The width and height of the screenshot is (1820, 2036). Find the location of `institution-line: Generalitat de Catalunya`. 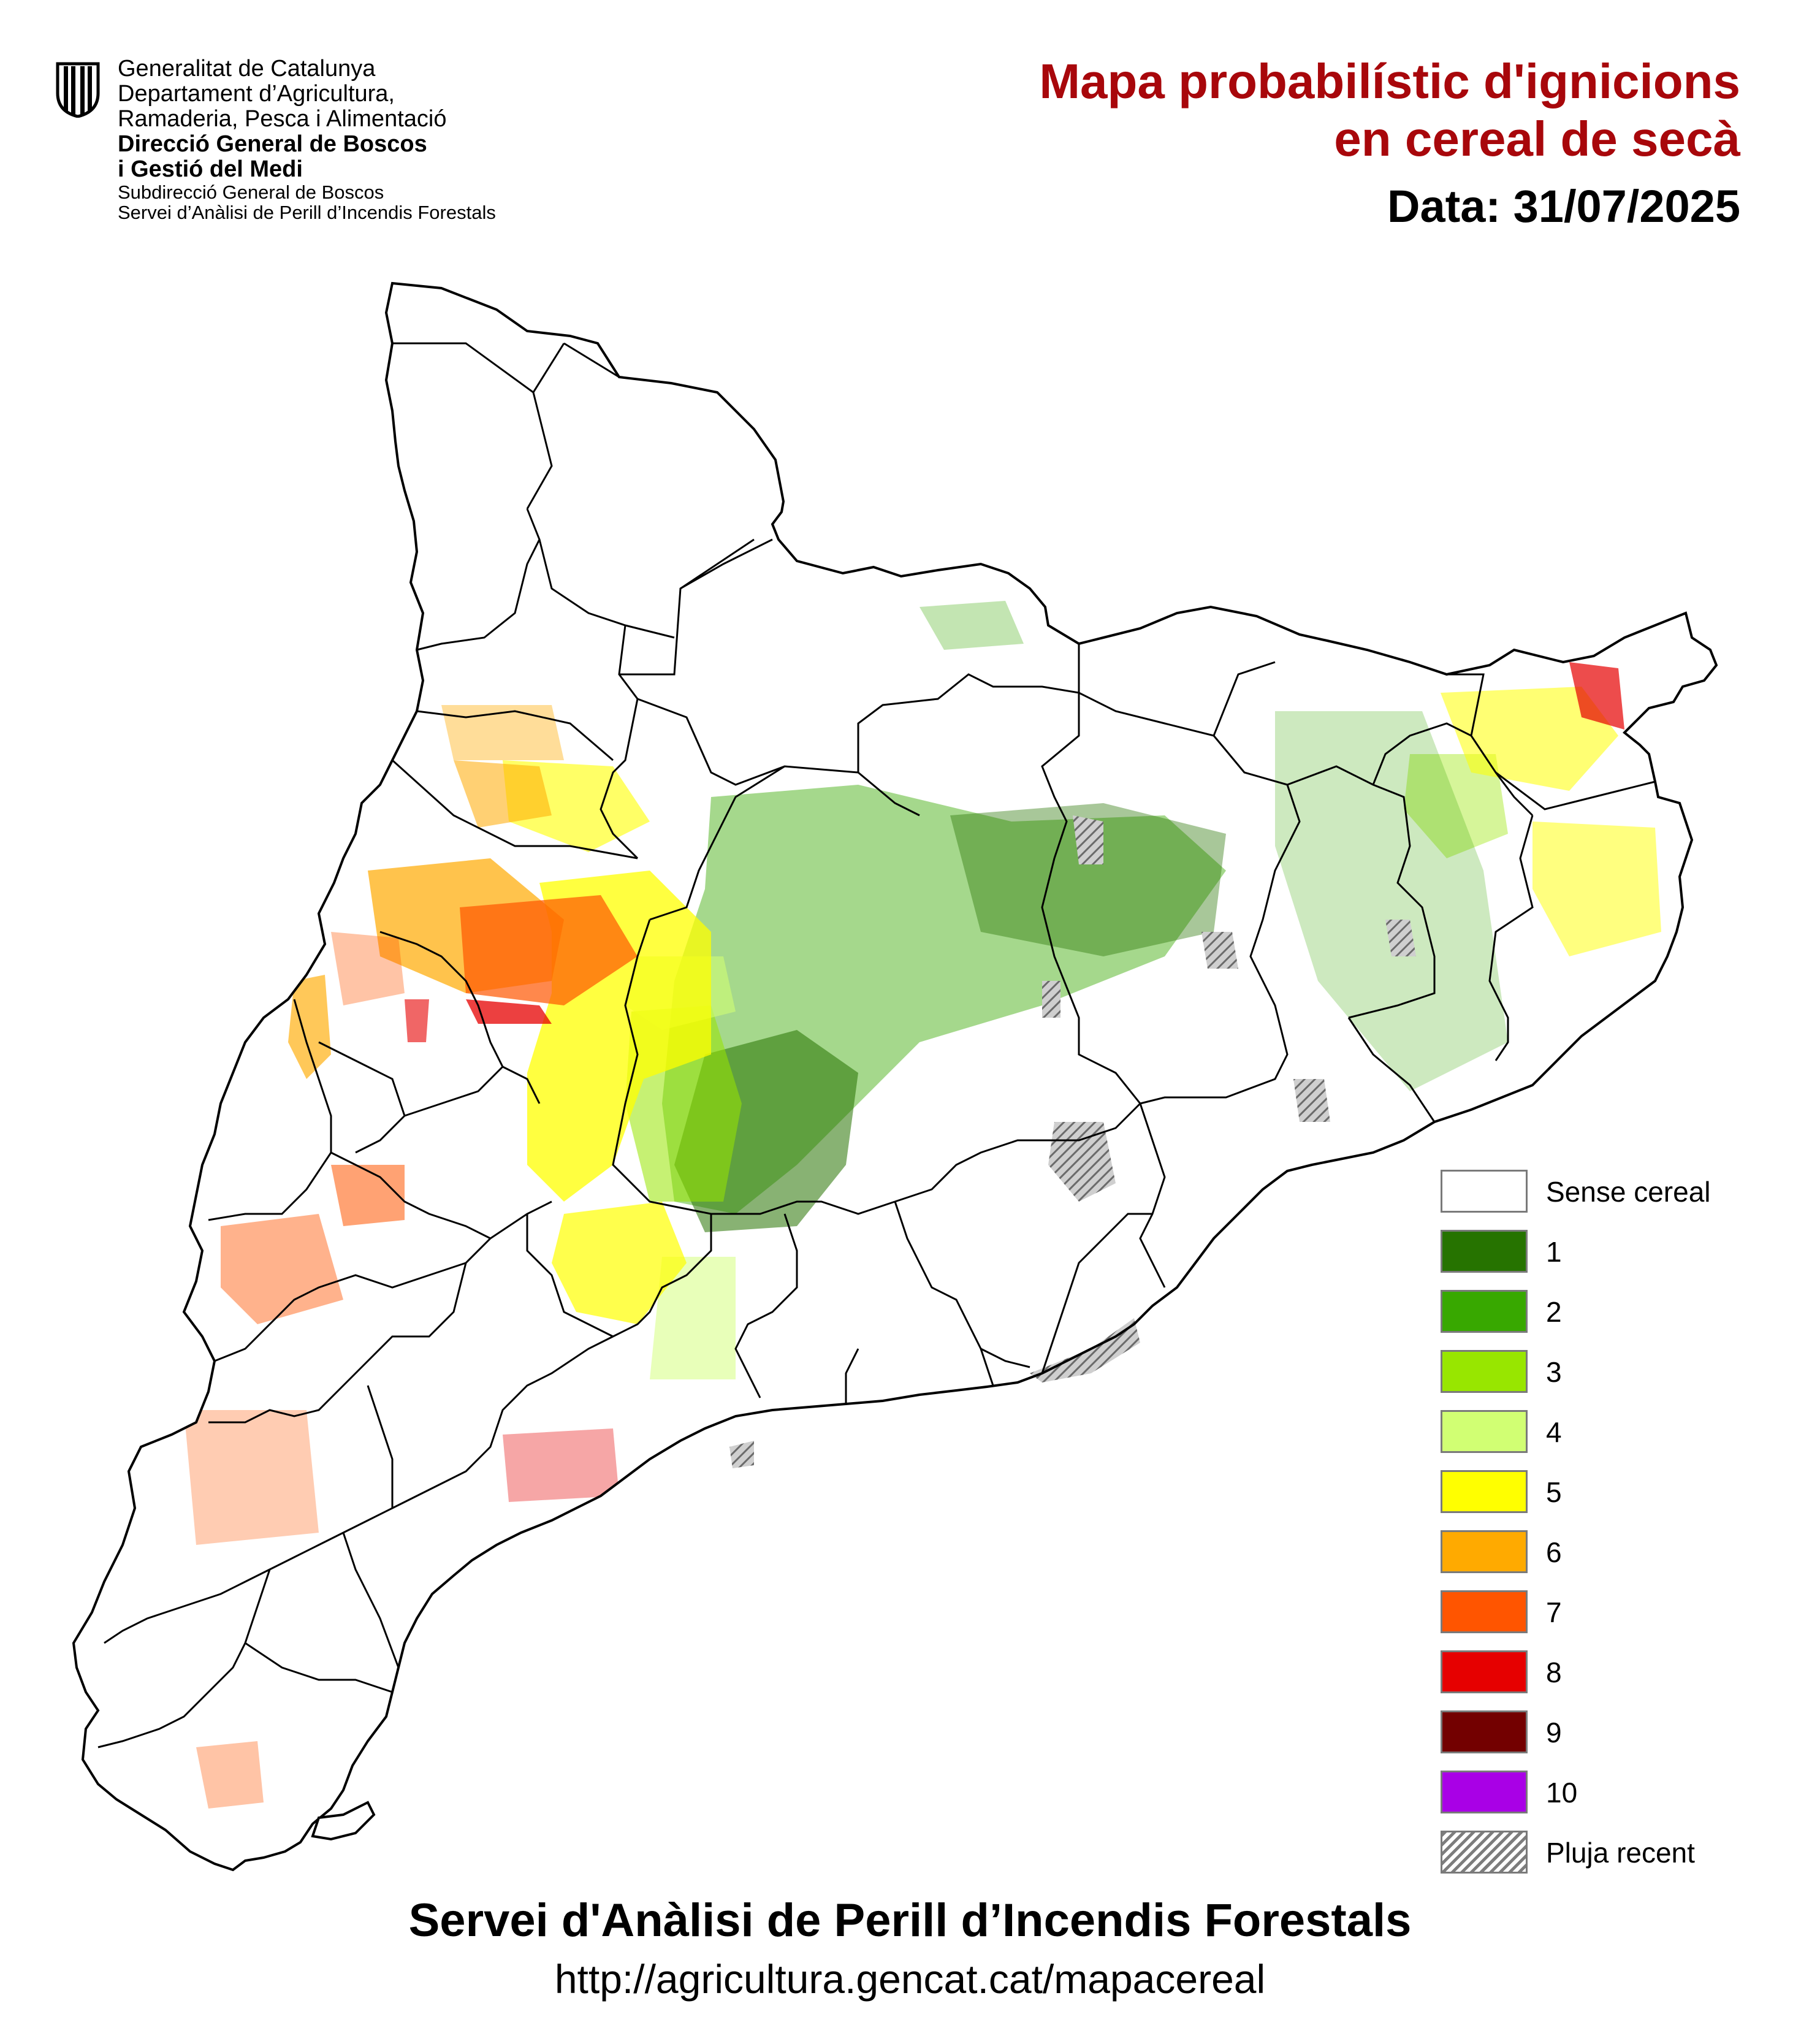

institution-line: Generalitat de Catalunya is located at coordinates (247, 69).